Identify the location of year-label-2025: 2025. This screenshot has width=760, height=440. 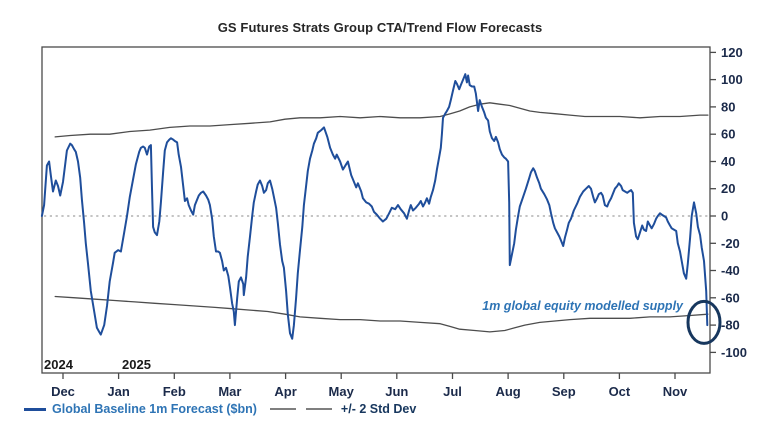
(136, 364).